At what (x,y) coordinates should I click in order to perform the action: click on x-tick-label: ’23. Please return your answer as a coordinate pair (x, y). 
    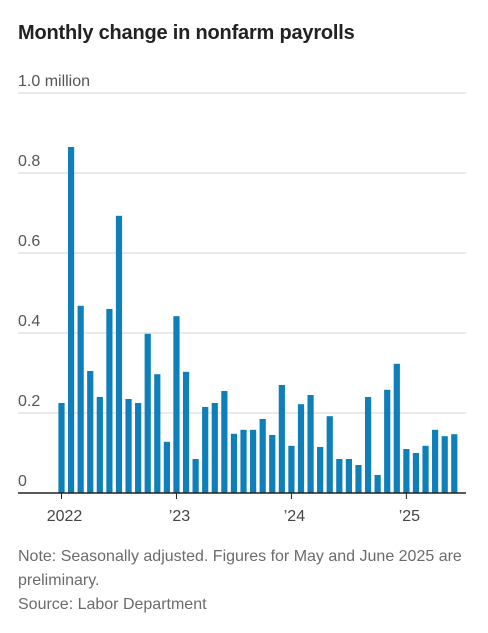
    Looking at the image, I should click on (179, 516).